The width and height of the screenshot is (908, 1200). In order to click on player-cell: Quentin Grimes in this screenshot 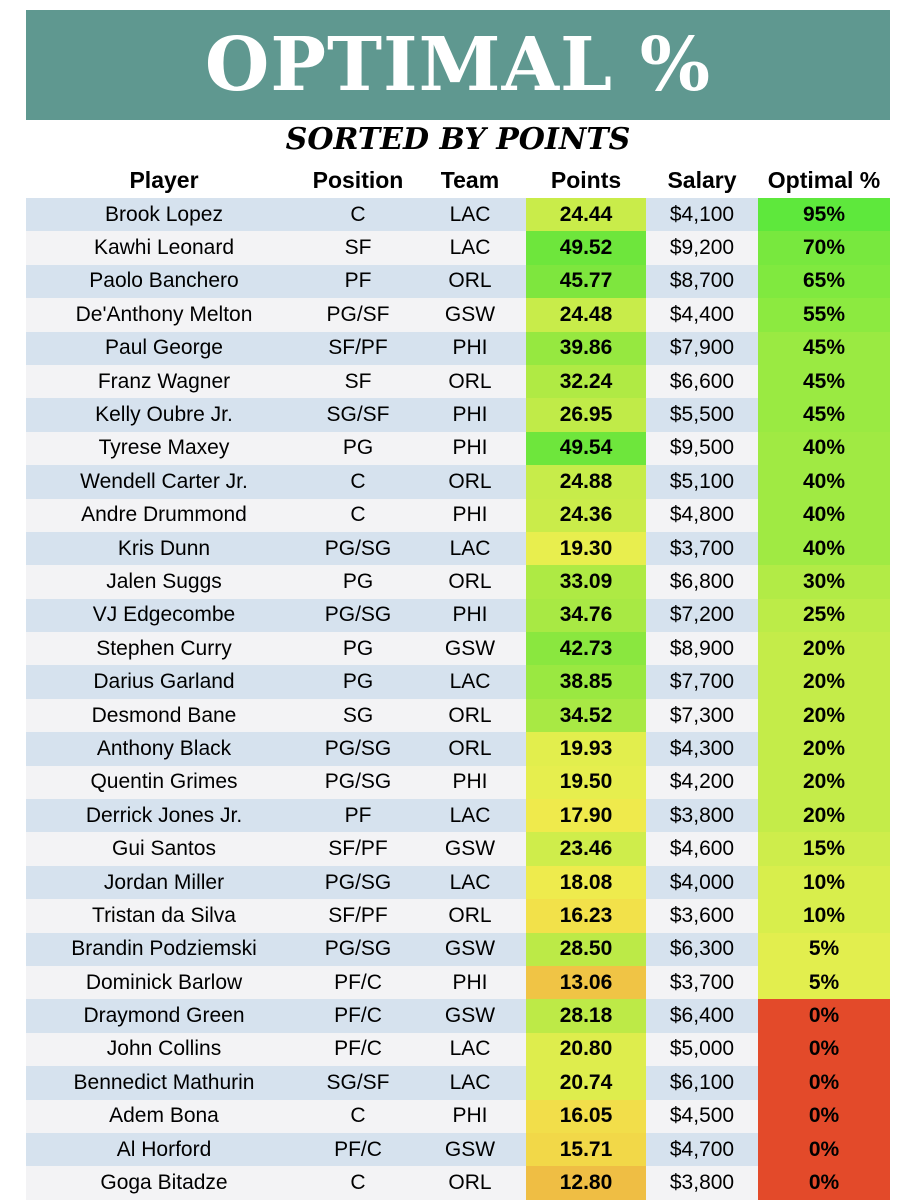, I will do `click(164, 782)`.